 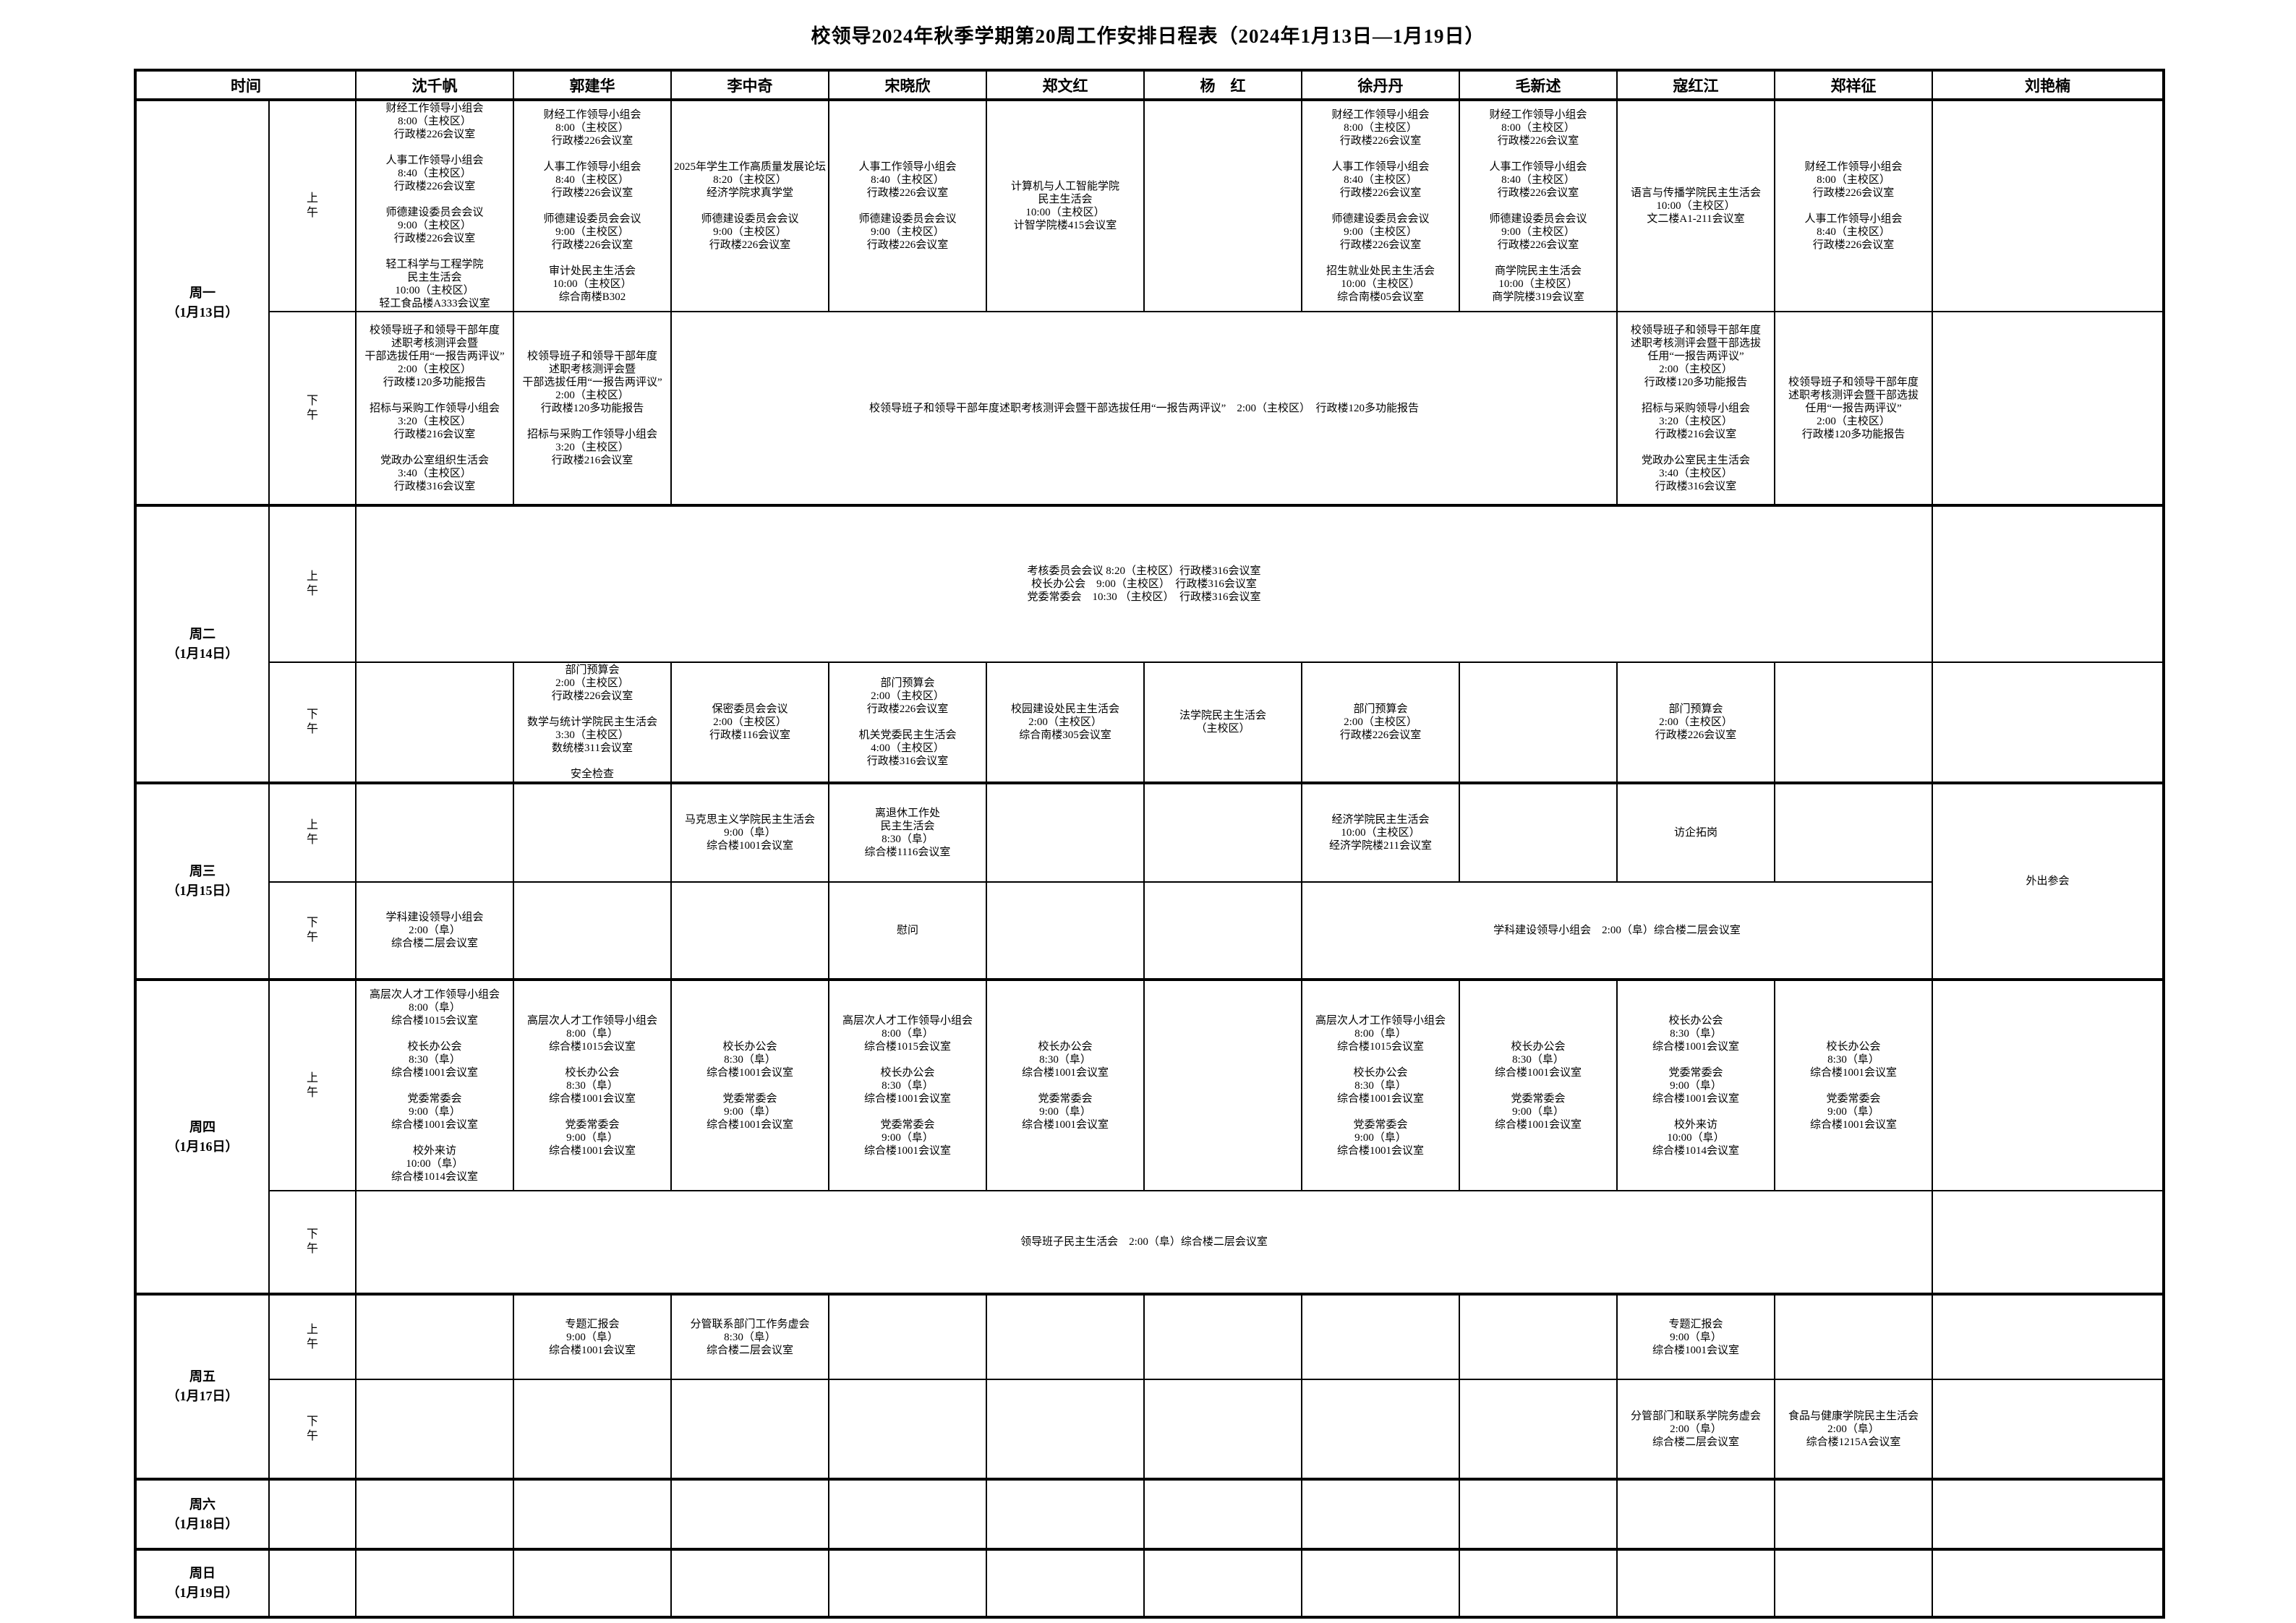 What do you see at coordinates (749, 832) in the screenshot?
I see `schedule-cell: 马克思主义学院民主生活会 9:00（阜） 综合楼1001会议室` at bounding box center [749, 832].